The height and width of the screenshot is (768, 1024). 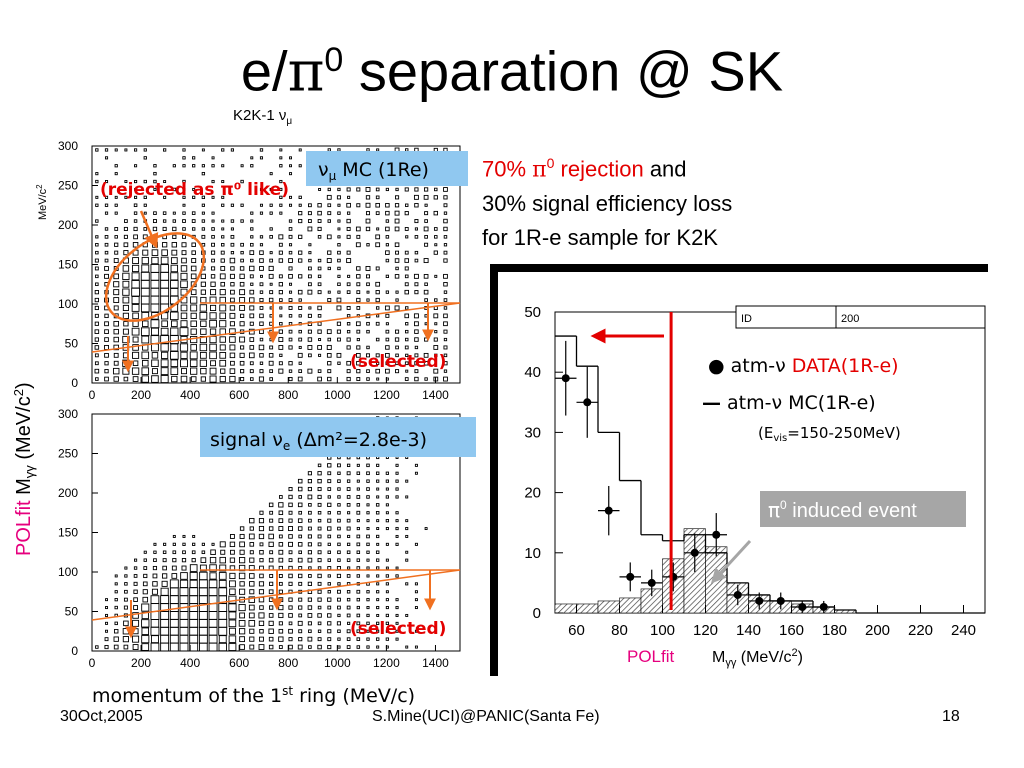 What do you see at coordinates (746, 319) in the screenshot?
I see `histogram-id-label: ID` at bounding box center [746, 319].